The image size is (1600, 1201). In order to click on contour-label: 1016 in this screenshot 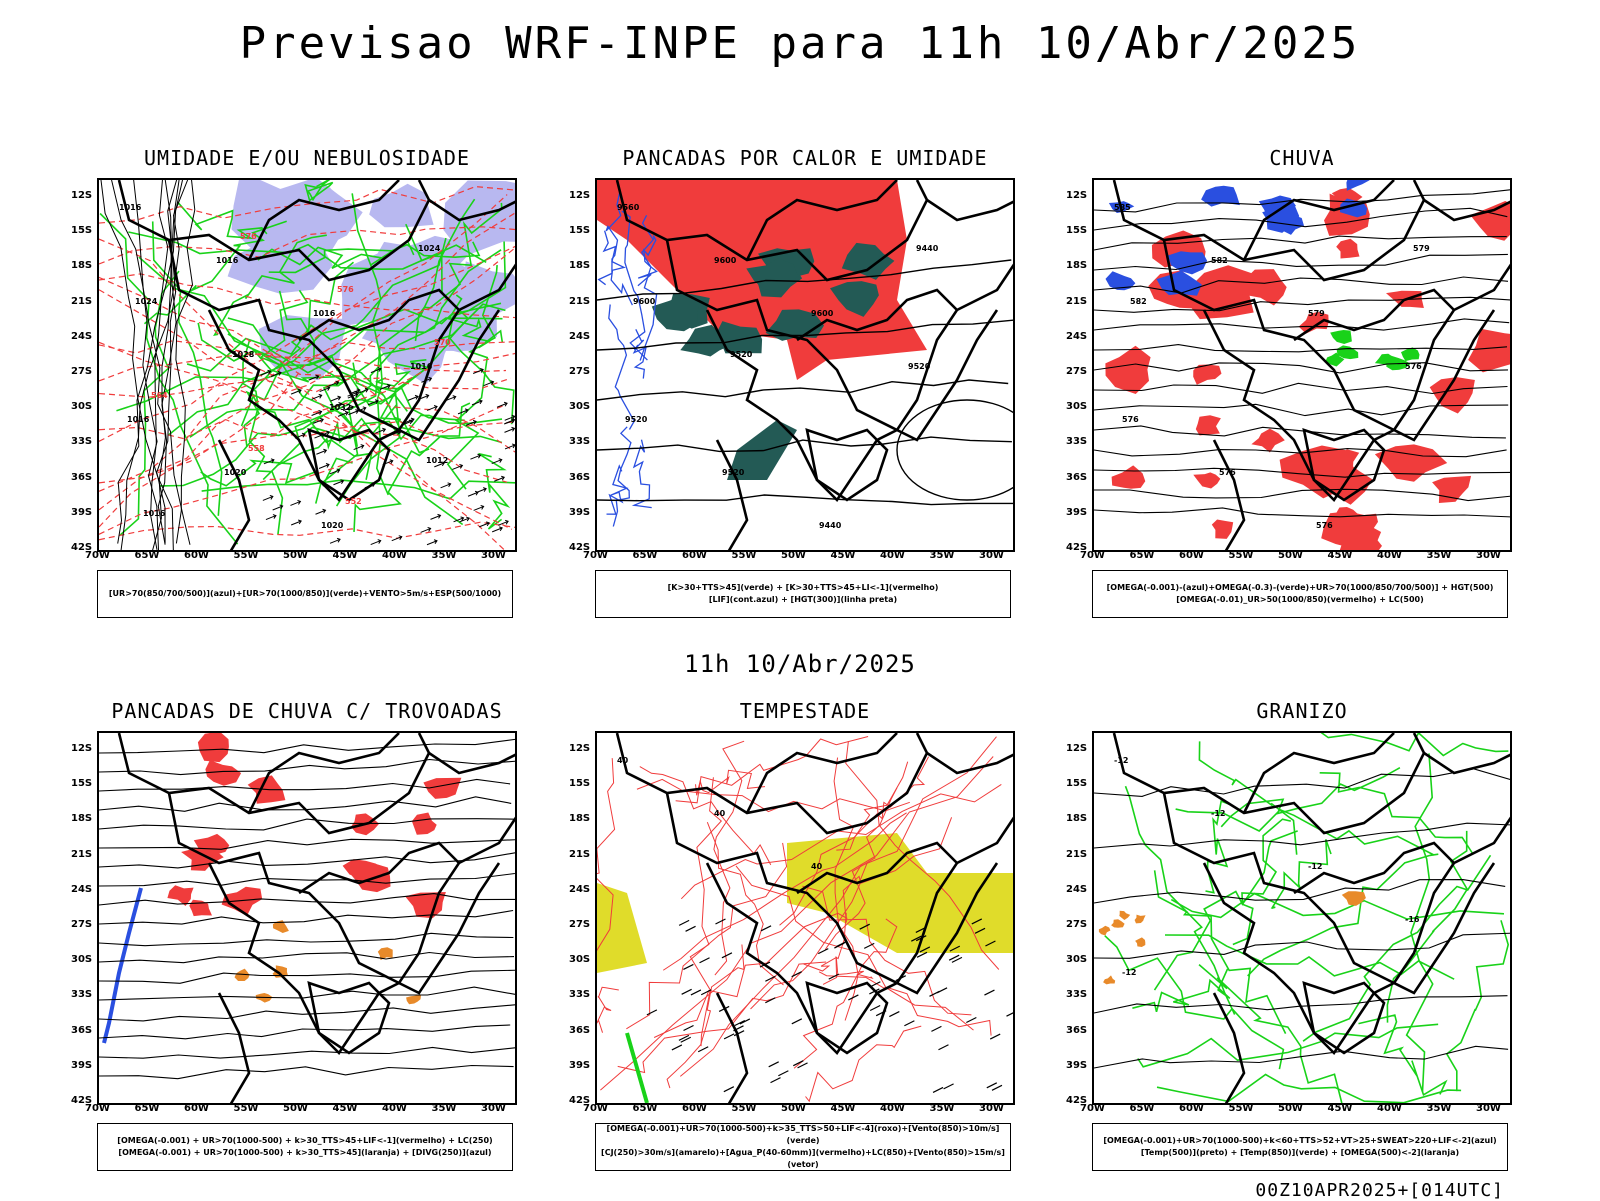, I will do `click(227, 260)`.